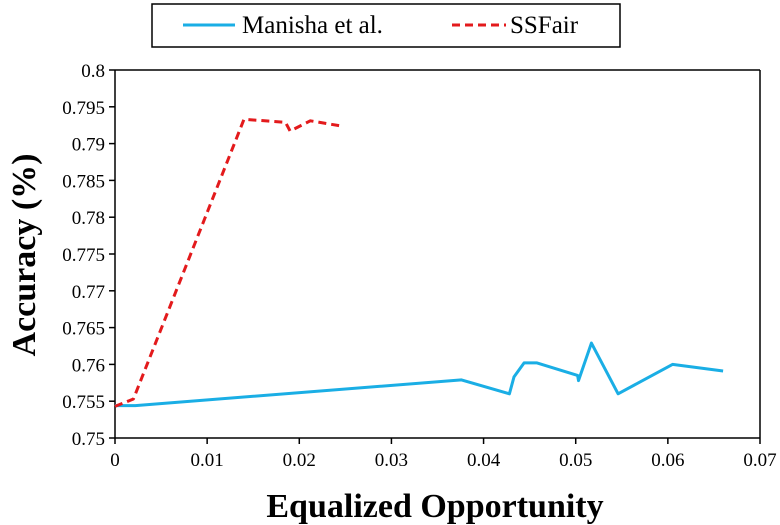 Image resolution: width=780 pixels, height=525 pixels. What do you see at coordinates (484, 460) in the screenshot?
I see `x-tick-label: 0.04` at bounding box center [484, 460].